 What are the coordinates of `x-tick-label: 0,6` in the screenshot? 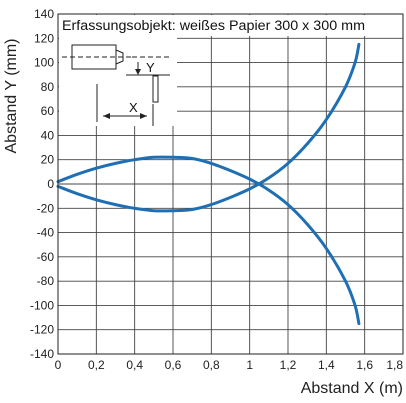 It's located at (173, 365).